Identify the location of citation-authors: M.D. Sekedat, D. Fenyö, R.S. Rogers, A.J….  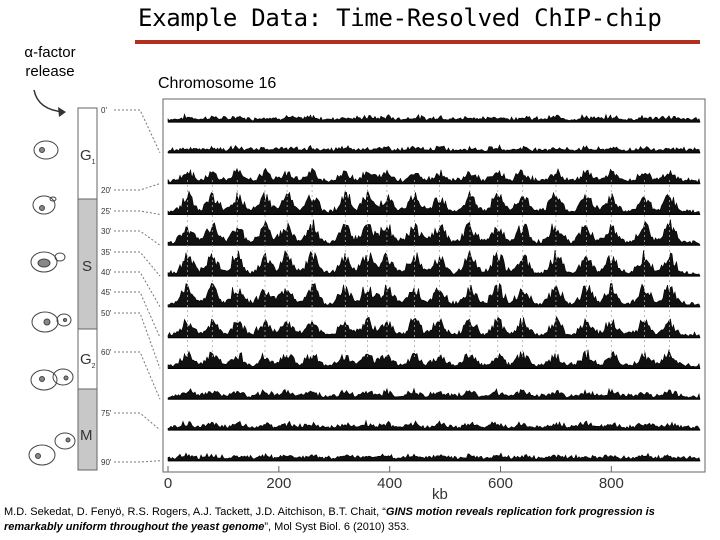
(195, 512).